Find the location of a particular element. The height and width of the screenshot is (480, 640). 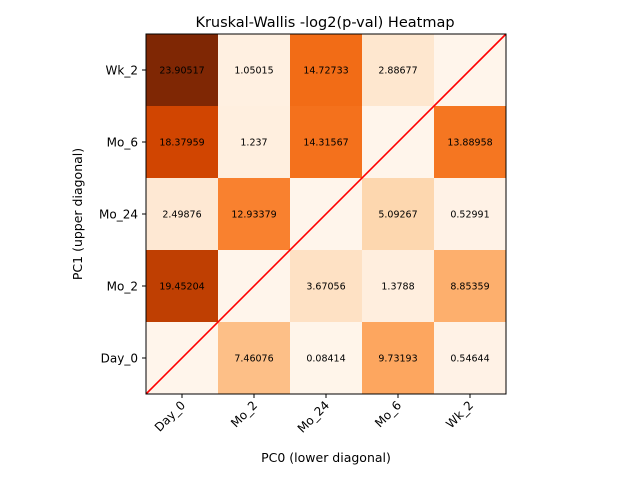

y-axis-ticks: Wk_2 Mo_6 Mo_24 Mo_2 Day_0 is located at coordinates (122, 215).